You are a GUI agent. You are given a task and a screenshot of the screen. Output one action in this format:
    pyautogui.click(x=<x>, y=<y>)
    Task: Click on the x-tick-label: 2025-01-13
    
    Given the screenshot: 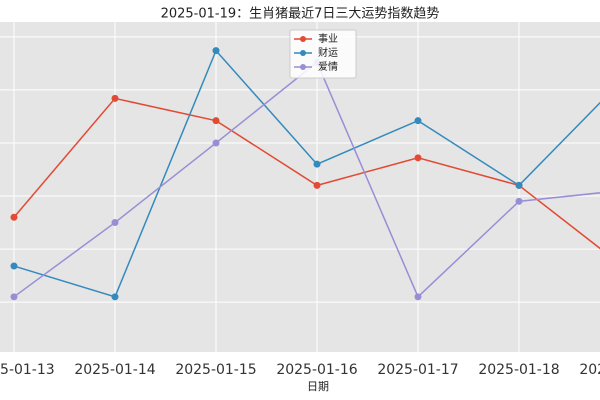 What is the action you would take?
    pyautogui.click(x=27, y=370)
    